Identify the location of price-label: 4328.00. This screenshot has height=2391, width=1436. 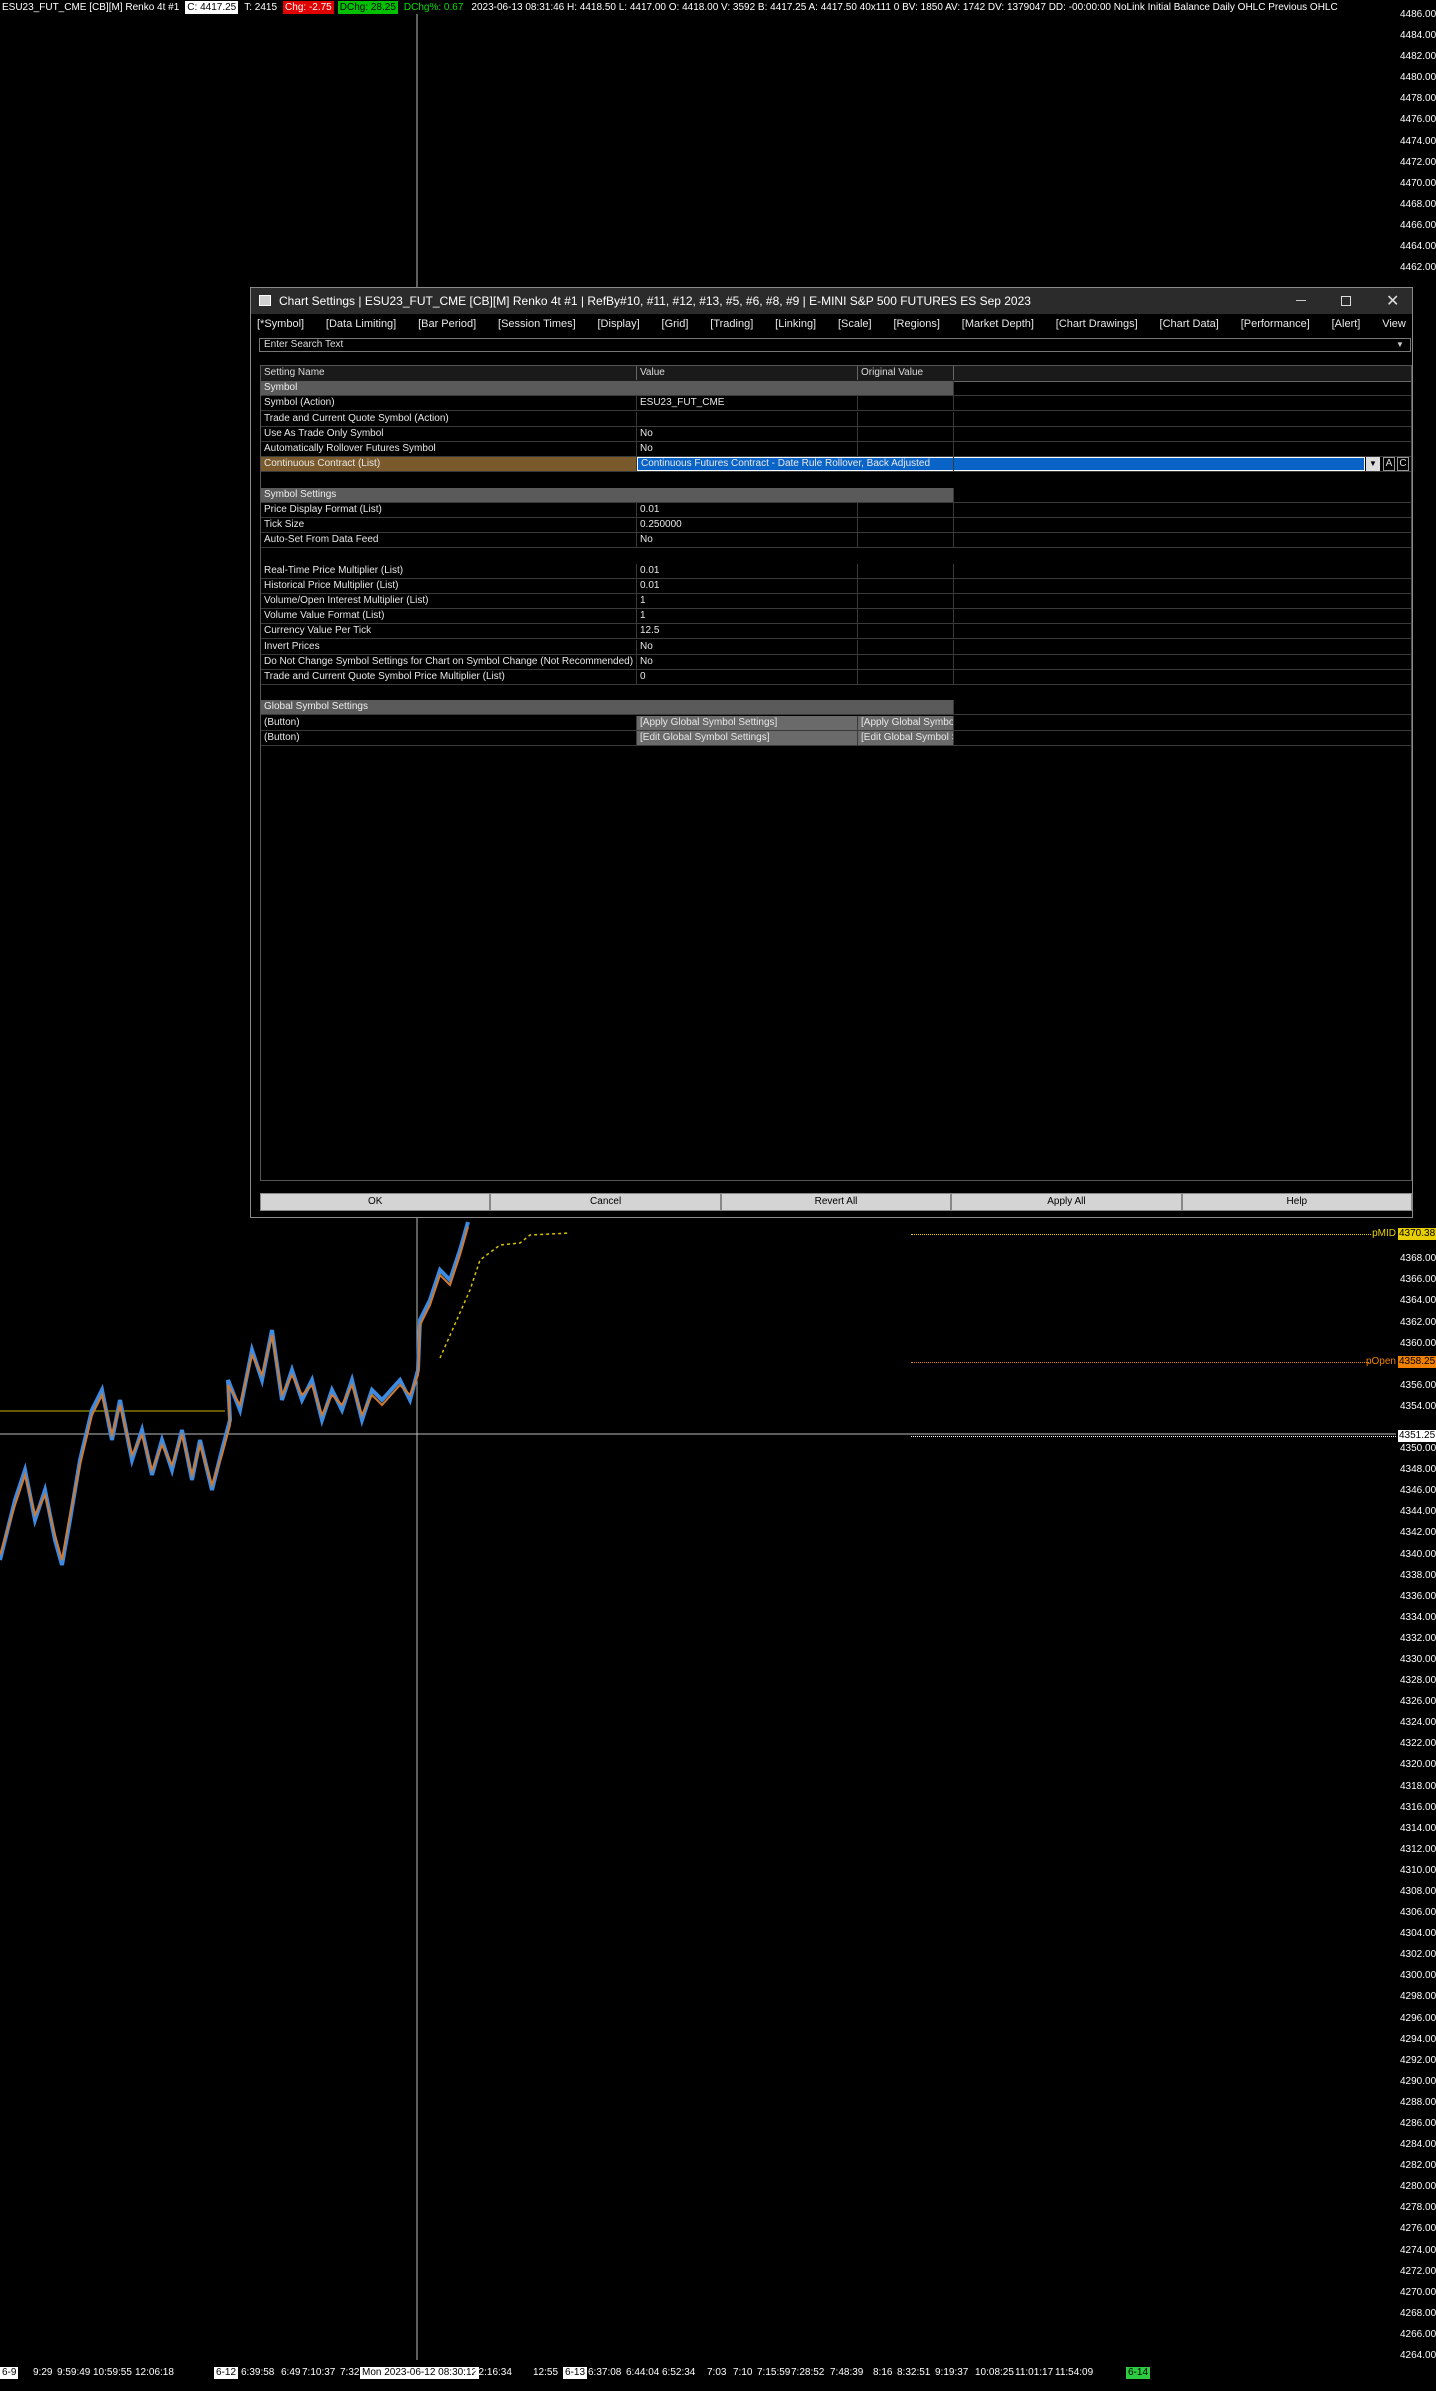
(1418, 1681).